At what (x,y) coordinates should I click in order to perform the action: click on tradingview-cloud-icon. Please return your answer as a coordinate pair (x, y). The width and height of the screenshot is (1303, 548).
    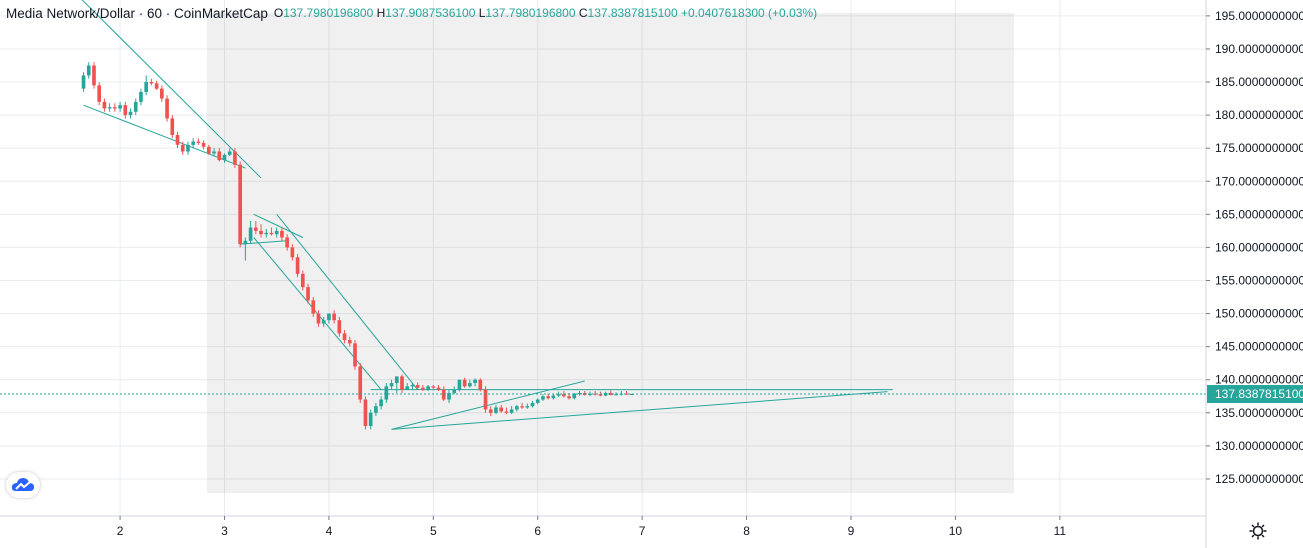
    Looking at the image, I should click on (23, 485).